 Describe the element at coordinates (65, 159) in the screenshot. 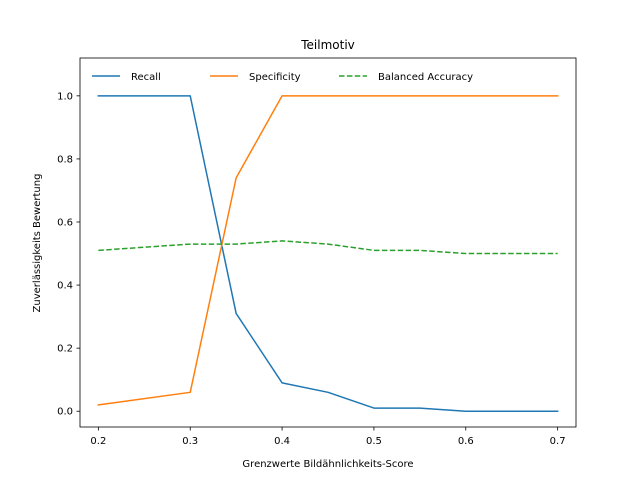

I see `y-tick-label: 0.8` at that location.